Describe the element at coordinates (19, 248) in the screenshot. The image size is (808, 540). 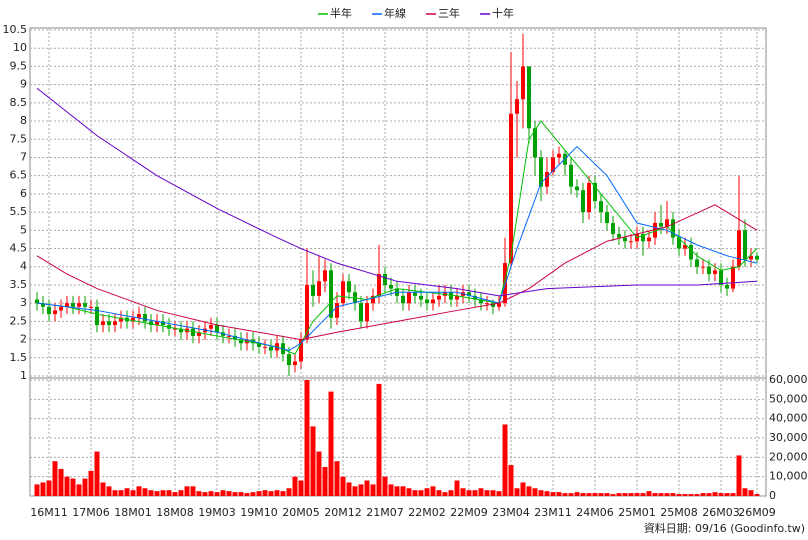
I see `y-tick-label: 4.5` at that location.